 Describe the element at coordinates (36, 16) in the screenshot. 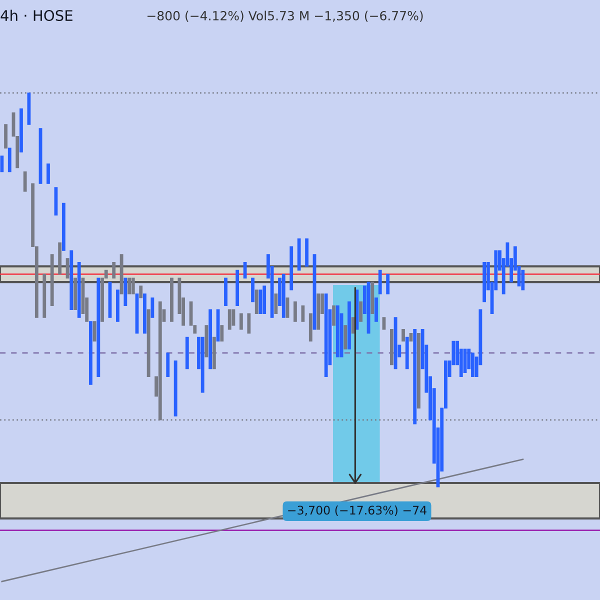

I see `chart-title: 4h · HOSE` at that location.